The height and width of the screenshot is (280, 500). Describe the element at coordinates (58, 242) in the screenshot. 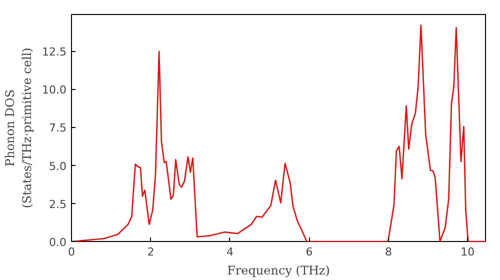

I see `y-tick-label: 0.0` at that location.